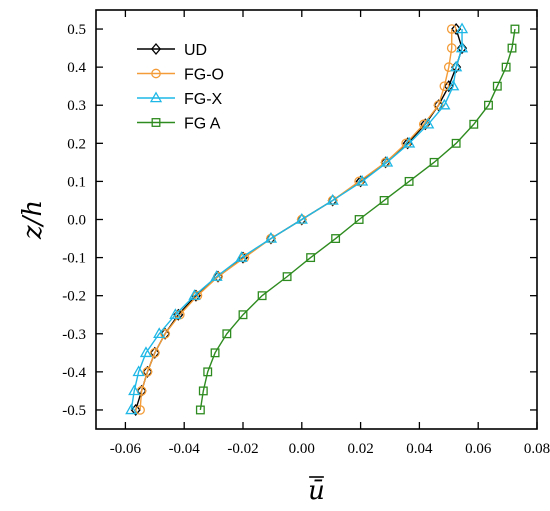 This screenshot has width=550, height=511. Describe the element at coordinates (203, 99) in the screenshot. I see `legend-label: FG-X` at that location.